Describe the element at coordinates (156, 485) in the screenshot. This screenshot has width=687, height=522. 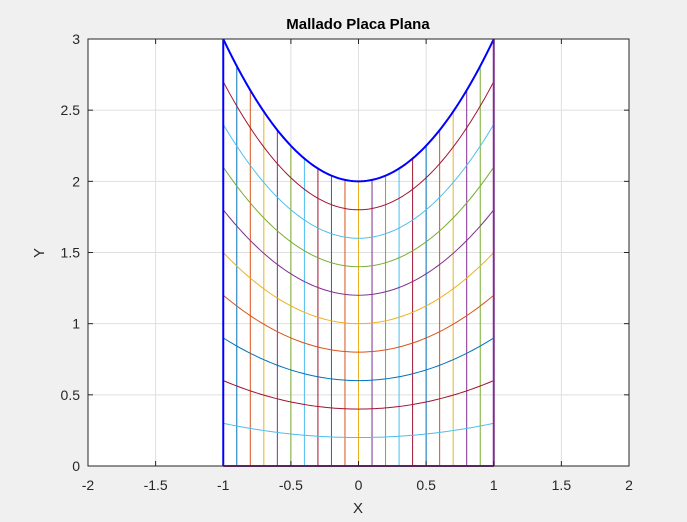
I see `x-tick-label: -1.5` at that location.